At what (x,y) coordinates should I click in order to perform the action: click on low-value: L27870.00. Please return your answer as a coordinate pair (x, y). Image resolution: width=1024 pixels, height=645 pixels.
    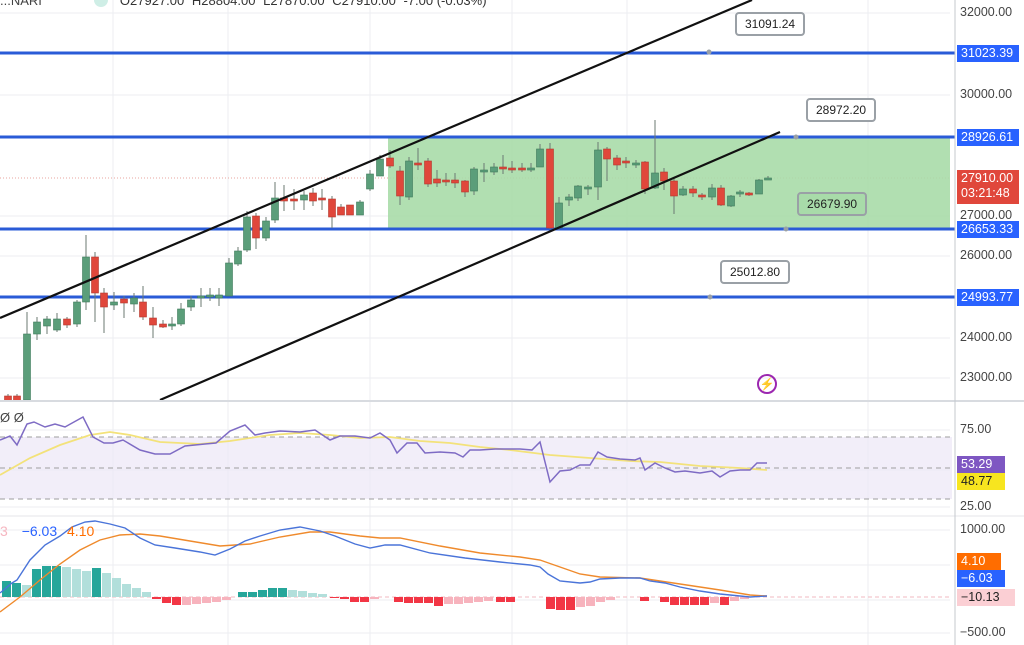
    Looking at the image, I should click on (294, 4).